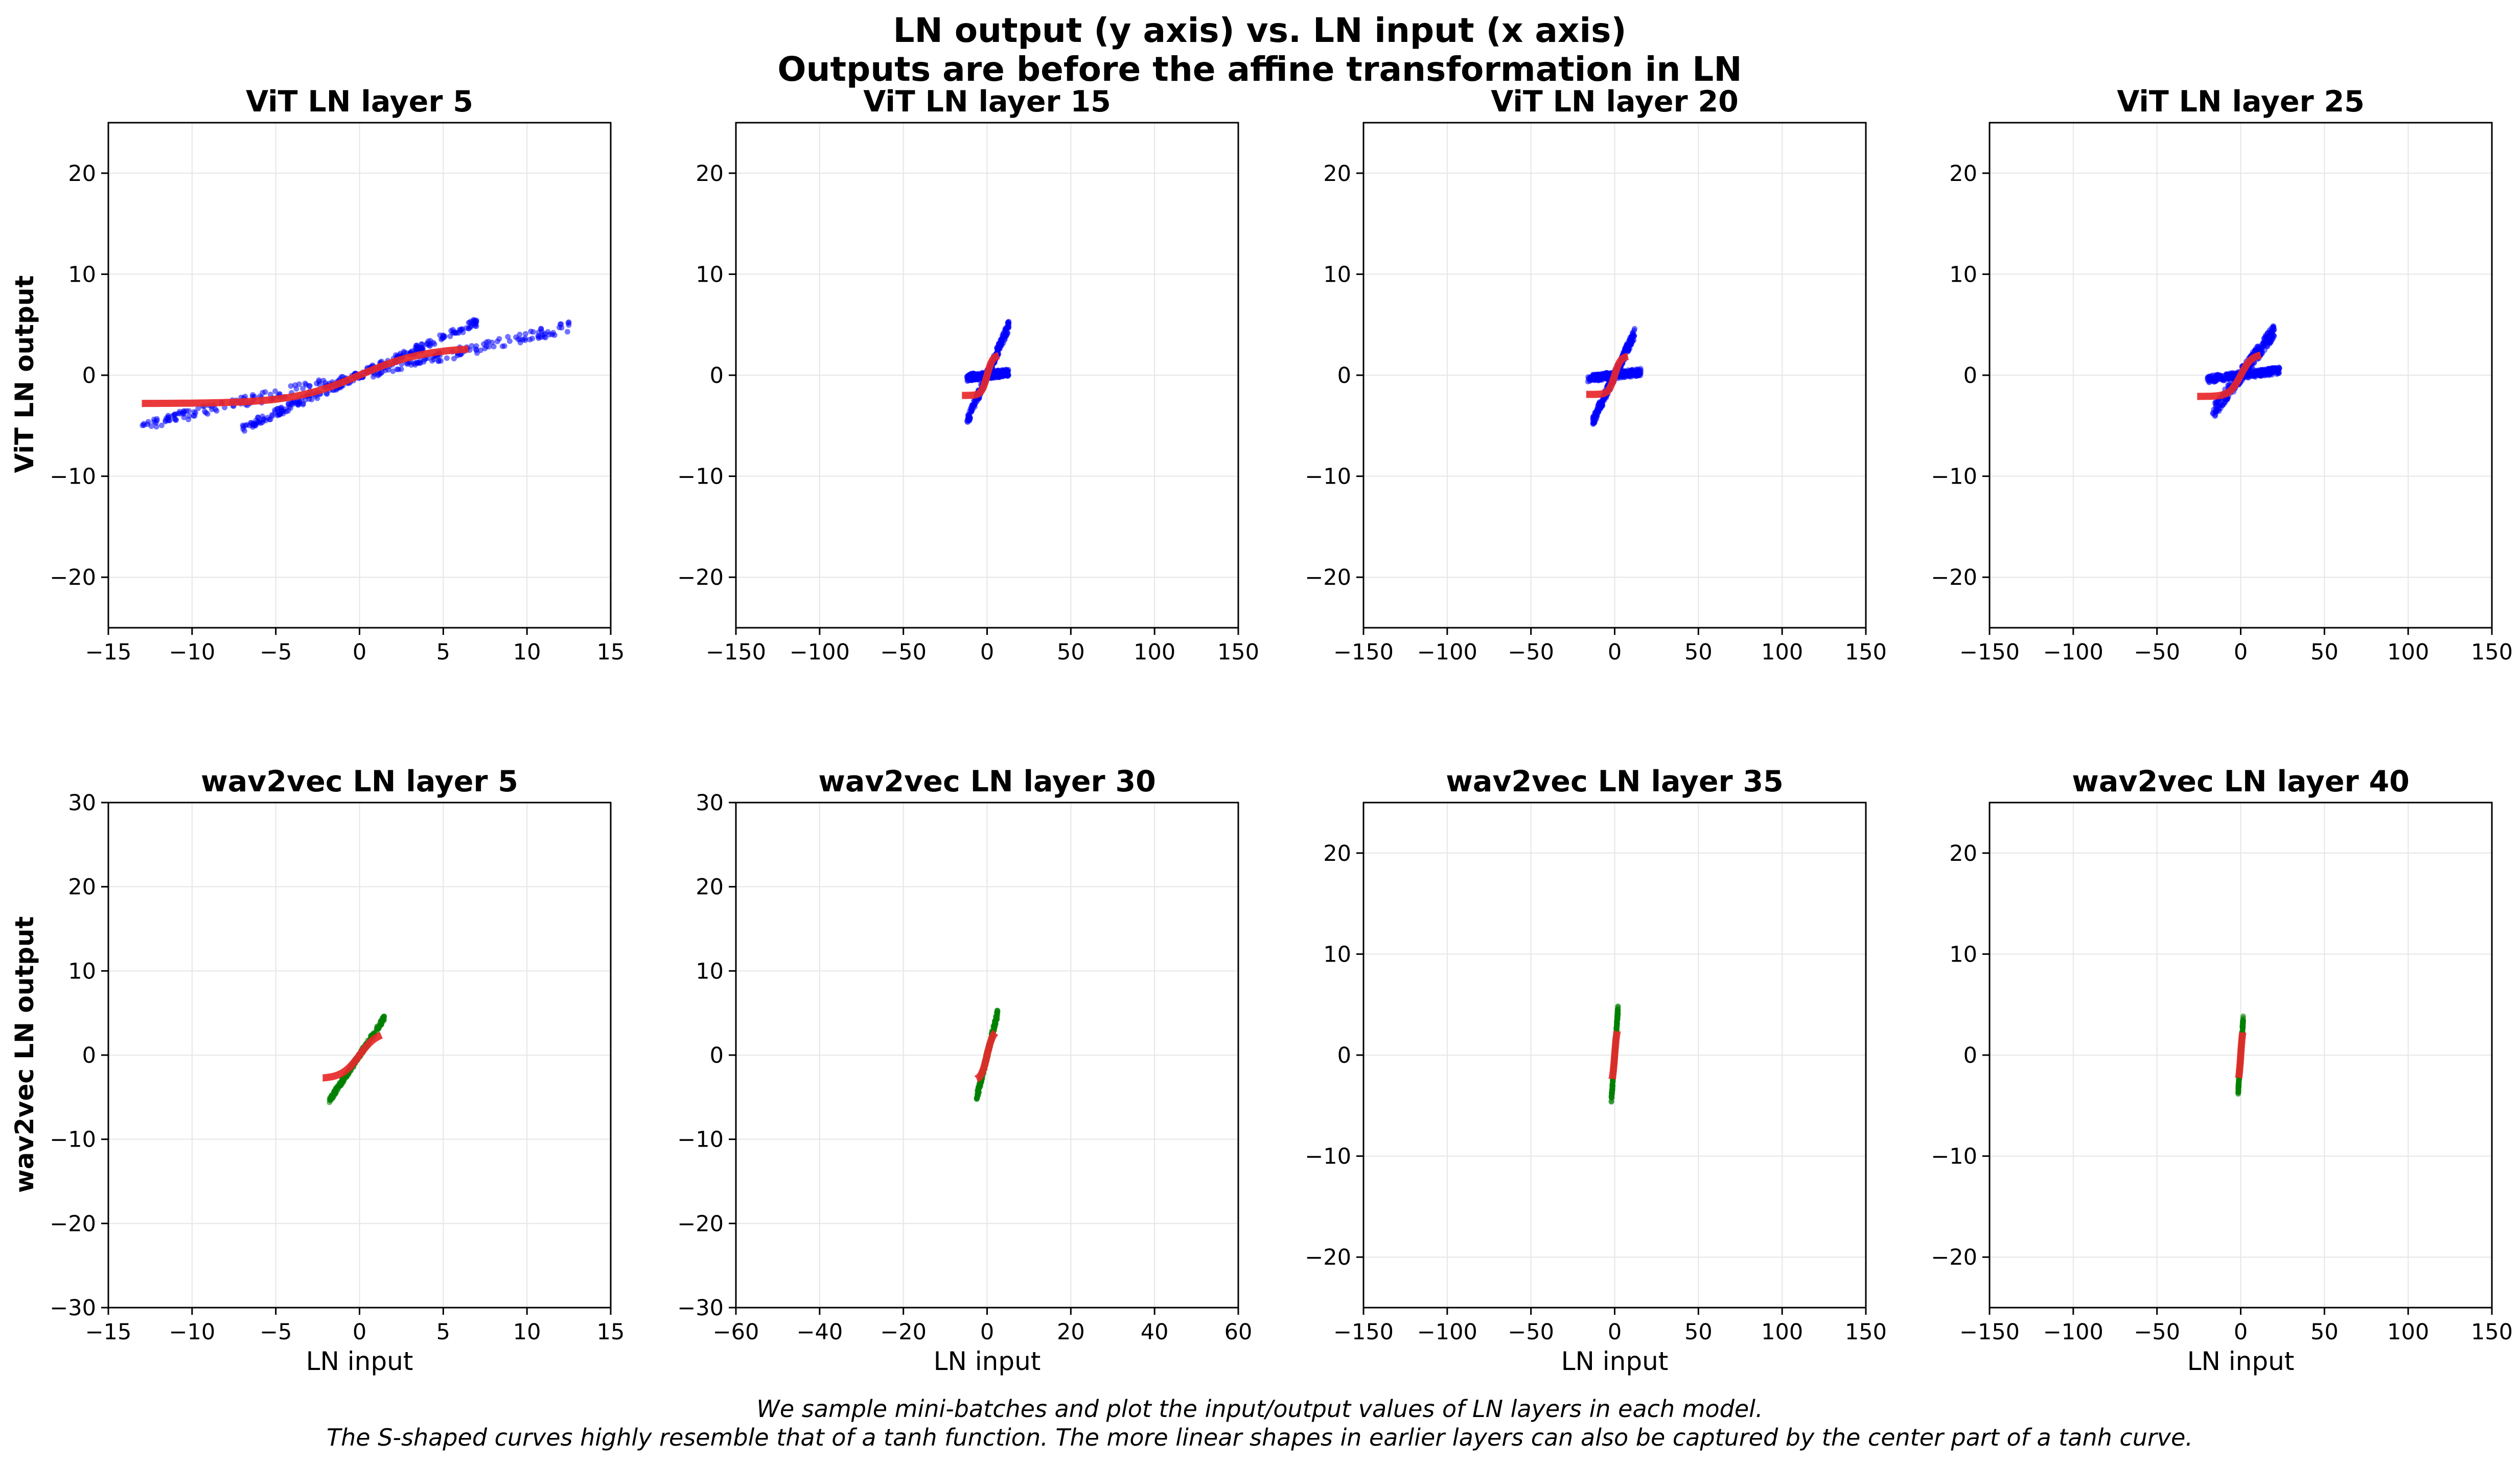 Image resolution: width=2520 pixels, height=1462 pixels. Describe the element at coordinates (611, 652) in the screenshot. I see `x-tick-label: 15` at that location.